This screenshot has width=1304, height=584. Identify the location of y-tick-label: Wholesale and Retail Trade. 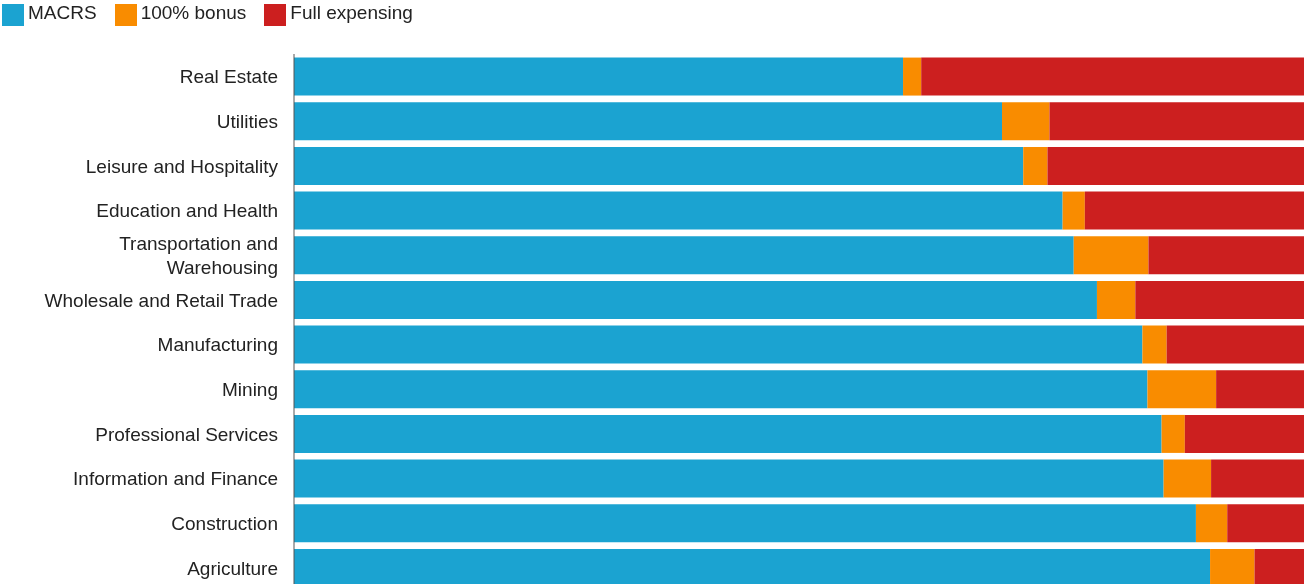
(161, 300).